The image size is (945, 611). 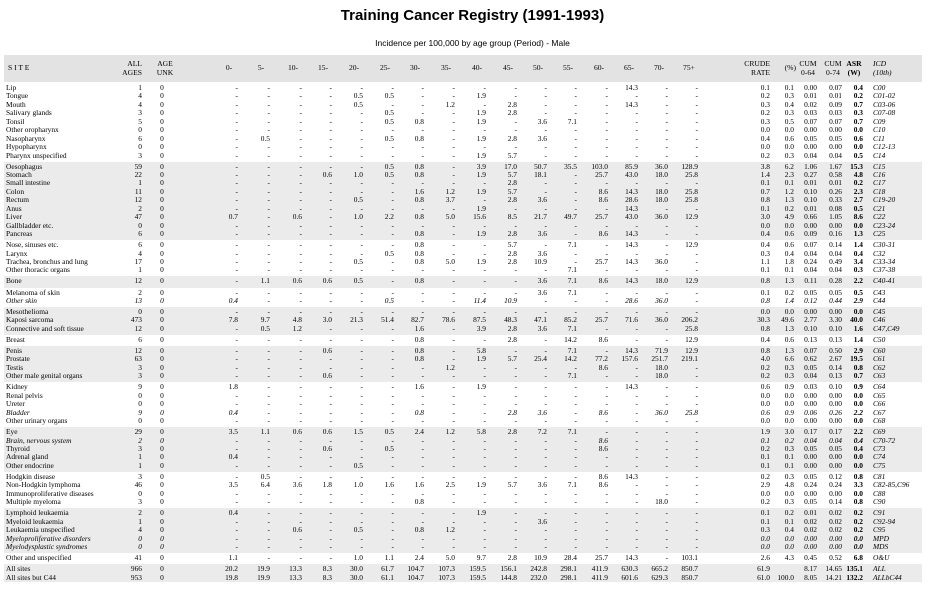 What do you see at coordinates (835, 300) in the screenshot?
I see `cum-0-74: 0.44` at bounding box center [835, 300].